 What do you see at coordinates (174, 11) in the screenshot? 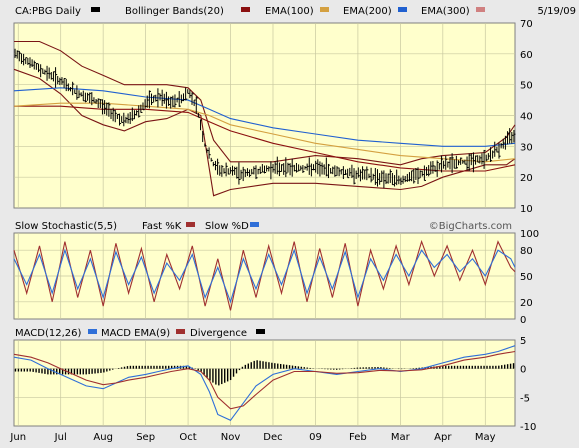
I see `bollinger-label: Bollinger Bands(20)` at bounding box center [174, 11].